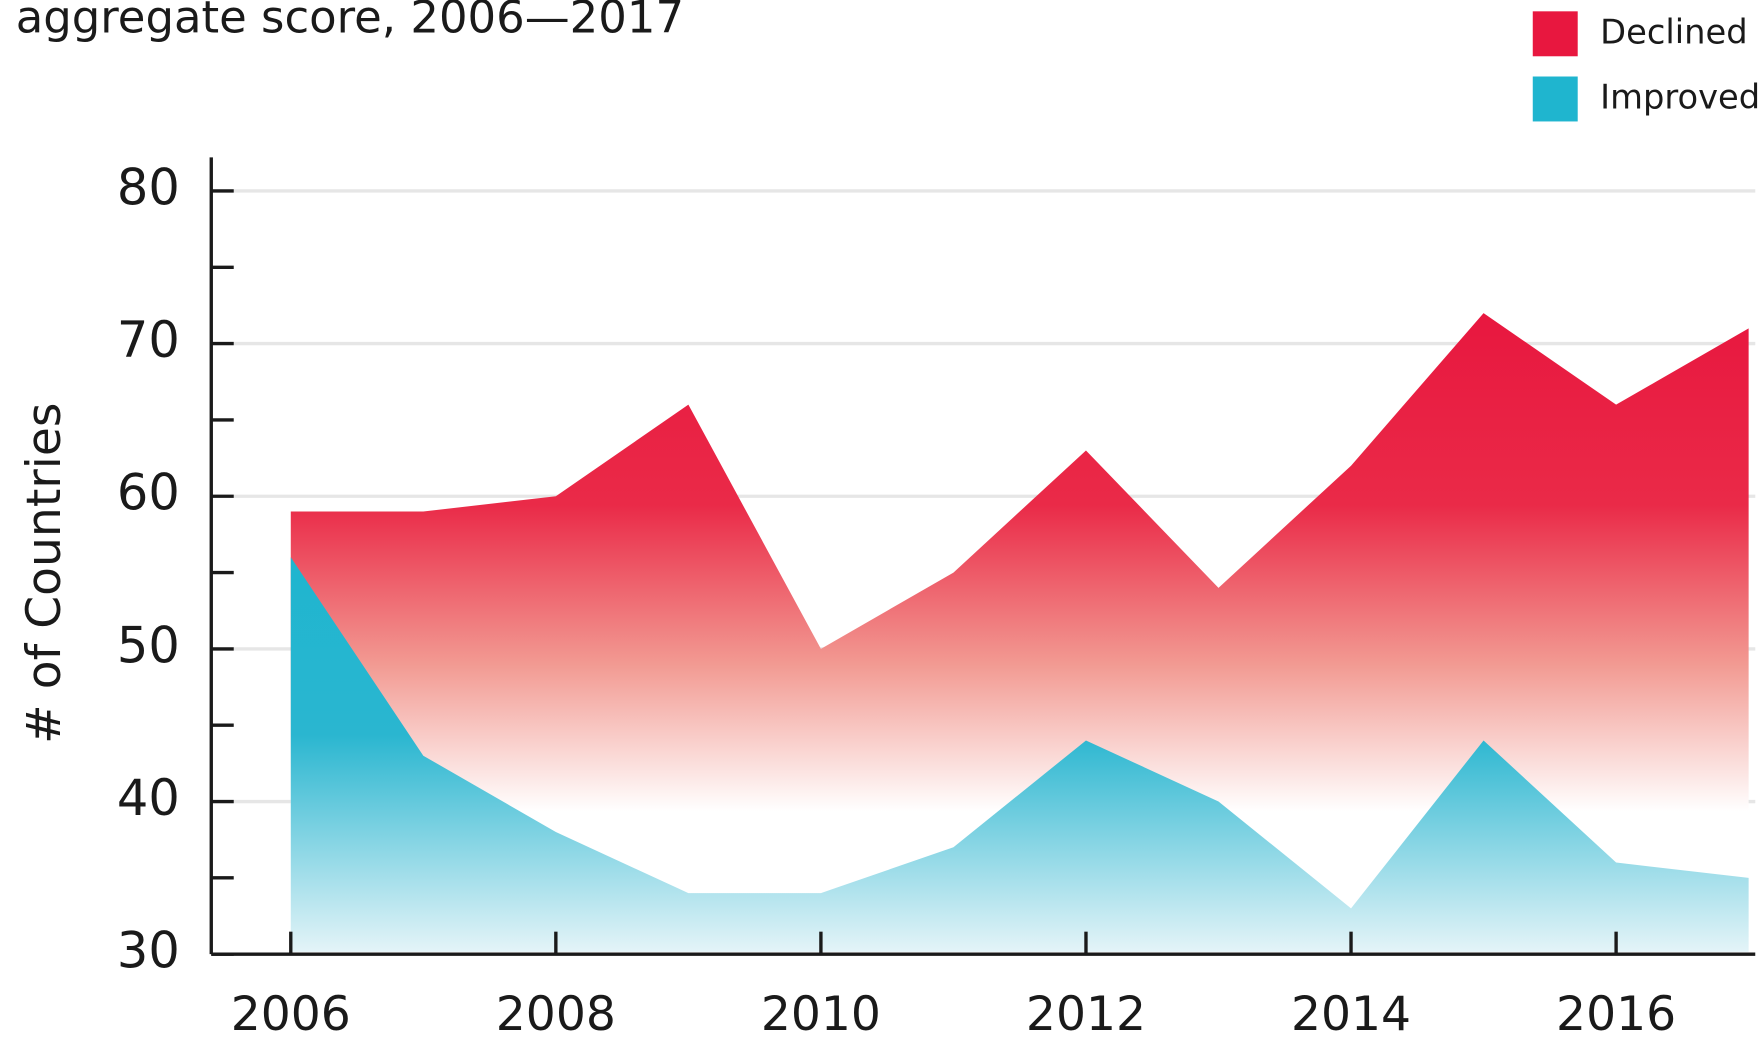  I want to click on legend-label: Improved, so click(1680, 96).